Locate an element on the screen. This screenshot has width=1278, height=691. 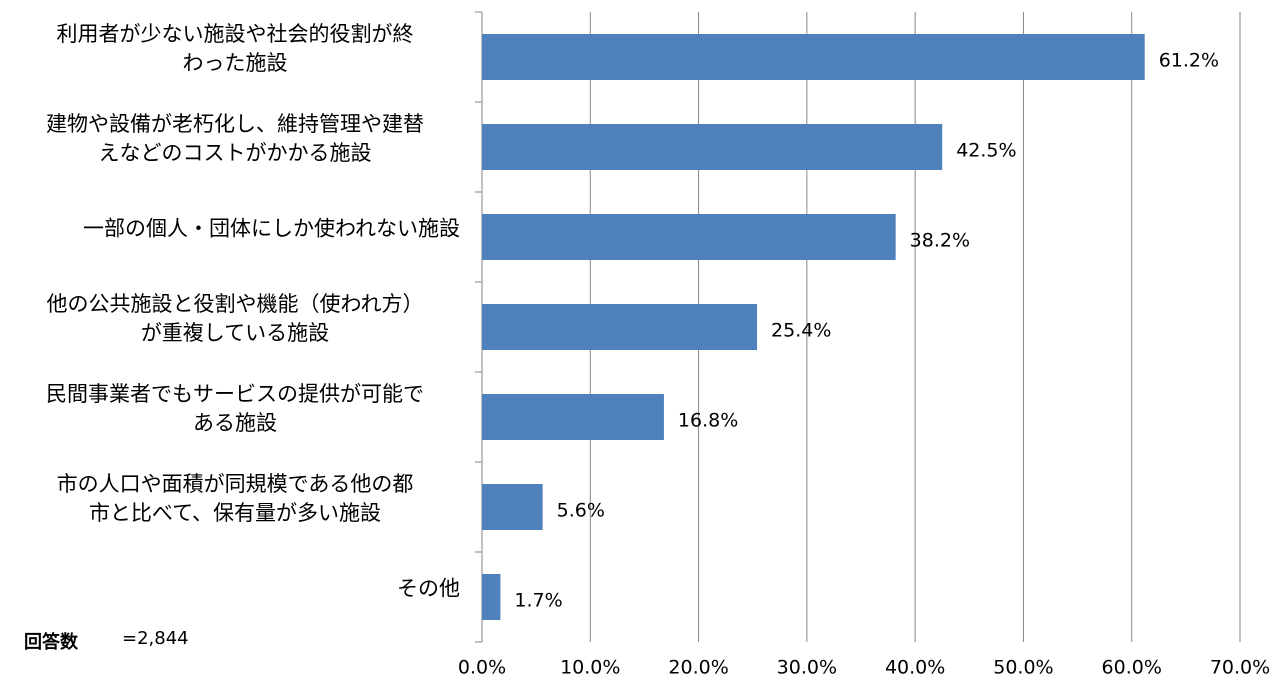
value-label: 25.4% is located at coordinates (801, 331).